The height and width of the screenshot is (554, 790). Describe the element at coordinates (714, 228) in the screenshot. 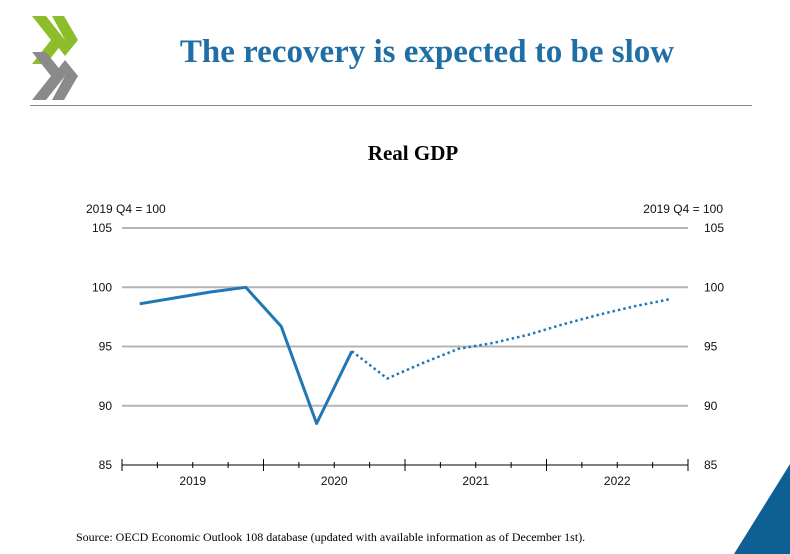

I see `y-tick-label-right: 105` at that location.